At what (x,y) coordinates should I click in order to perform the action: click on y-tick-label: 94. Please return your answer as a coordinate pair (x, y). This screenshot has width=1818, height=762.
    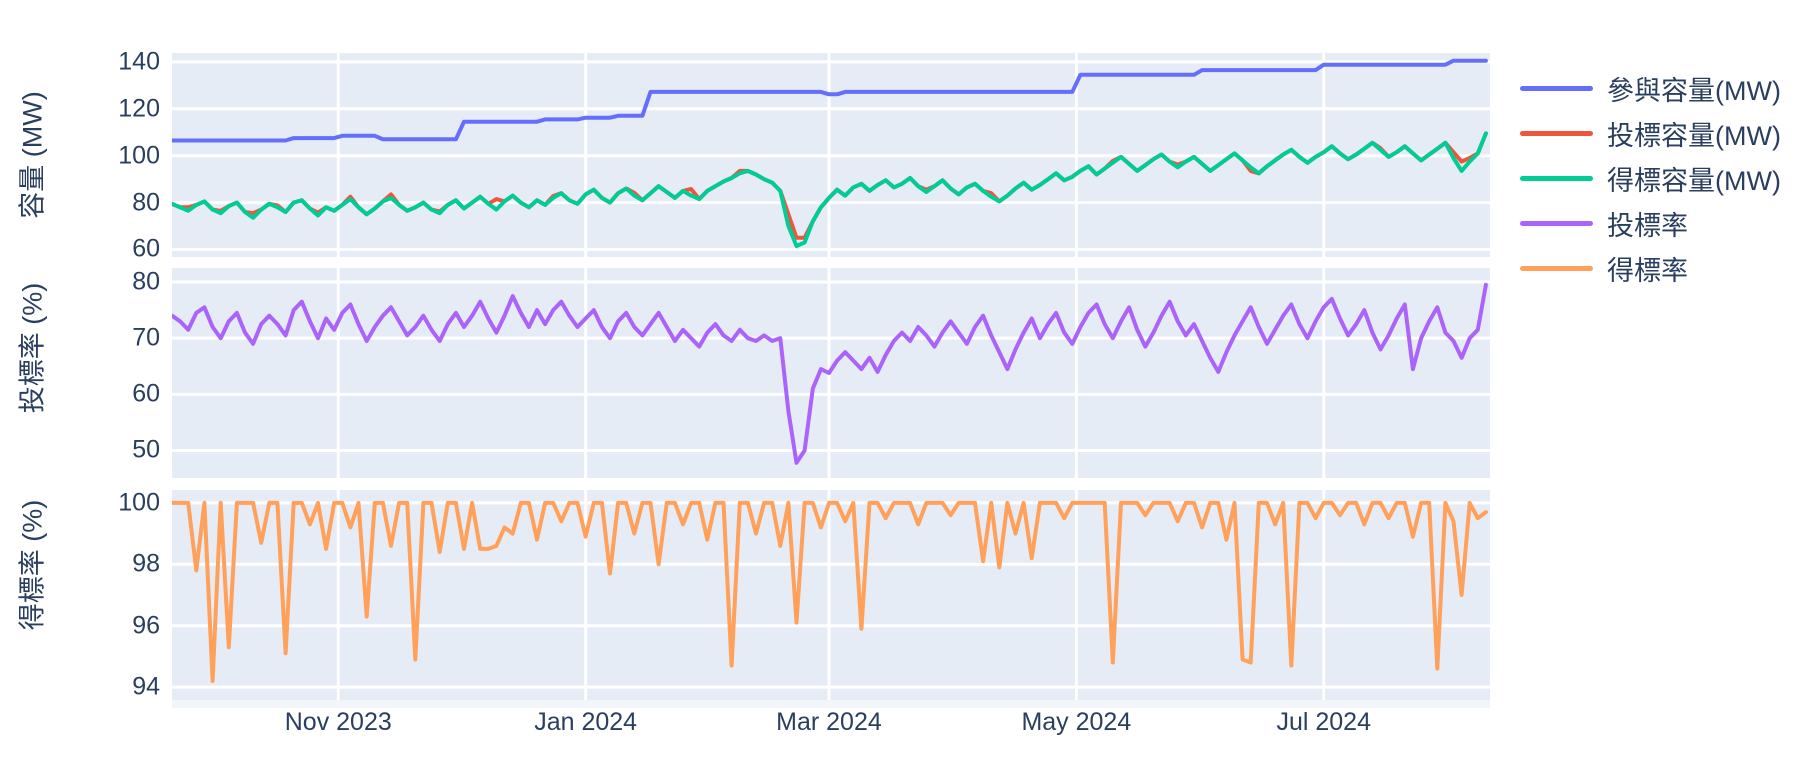
    Looking at the image, I should click on (146, 686).